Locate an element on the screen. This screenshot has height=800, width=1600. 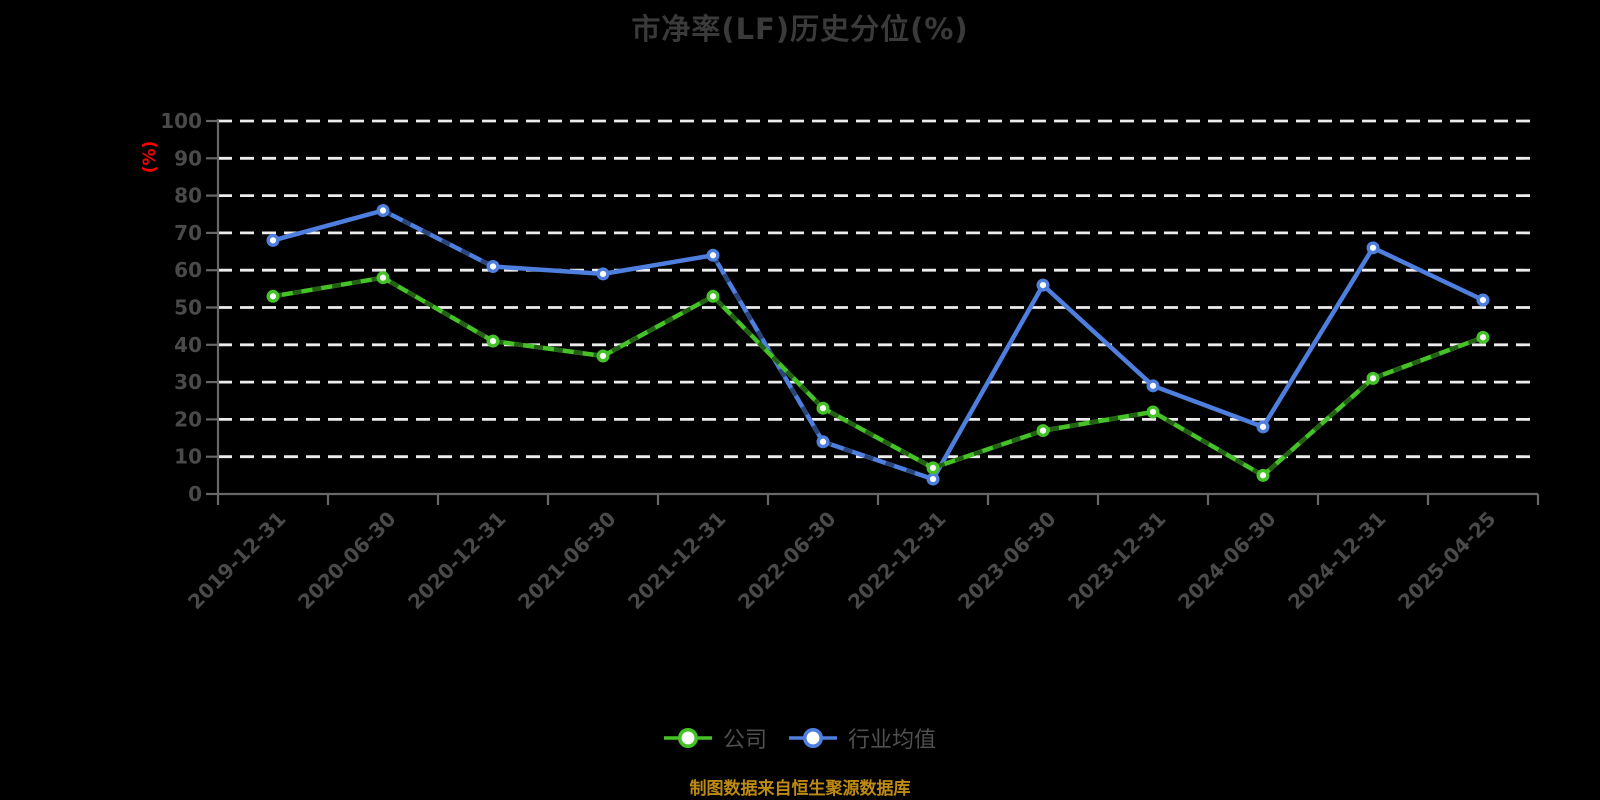
y-tick-label: 20 is located at coordinates (188, 419).